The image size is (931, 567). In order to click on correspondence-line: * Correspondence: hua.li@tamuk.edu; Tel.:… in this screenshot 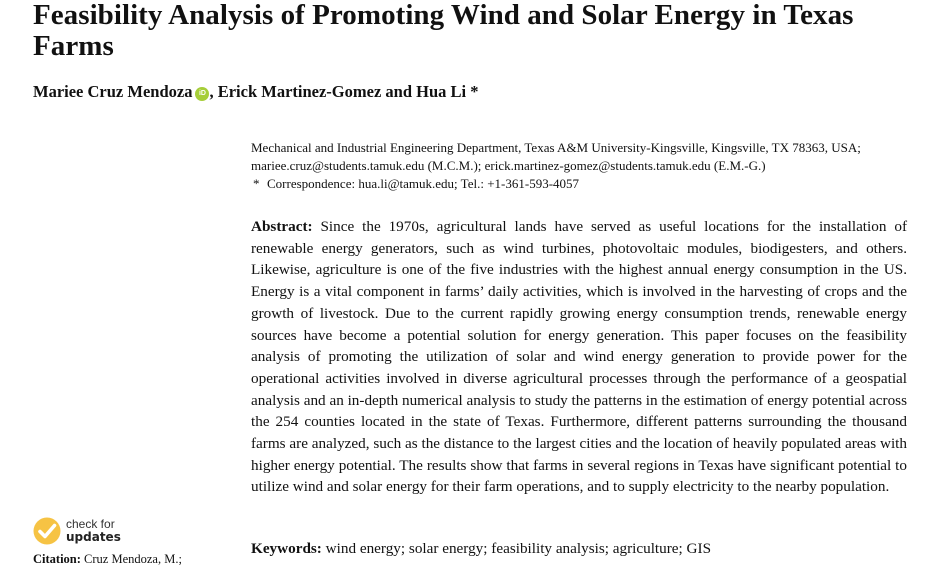, I will do `click(586, 184)`.